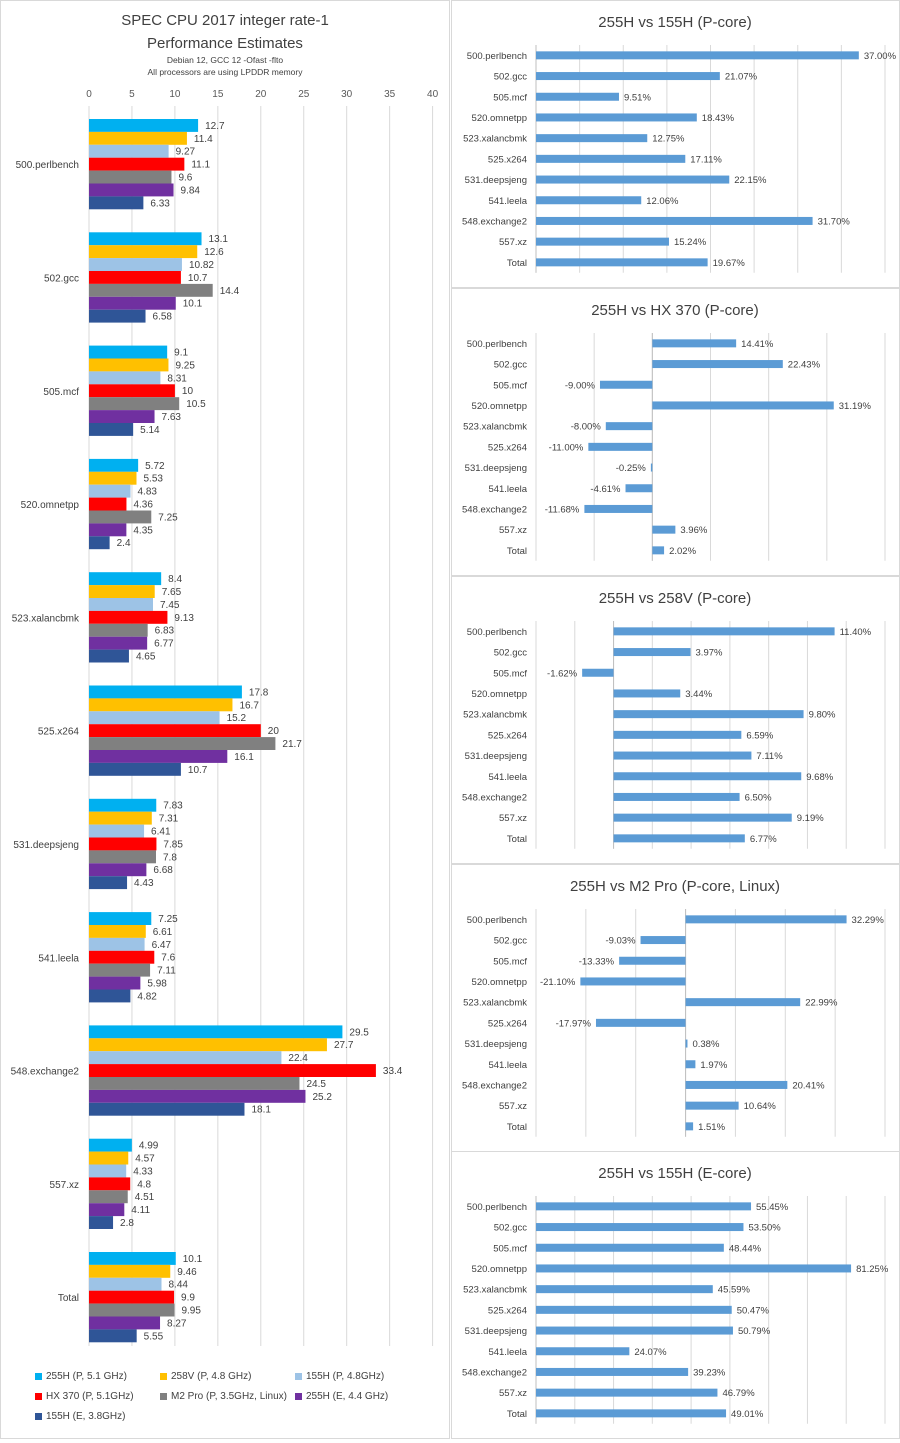  What do you see at coordinates (597, 961) in the screenshot?
I see `data-label: -13.33%` at bounding box center [597, 961].